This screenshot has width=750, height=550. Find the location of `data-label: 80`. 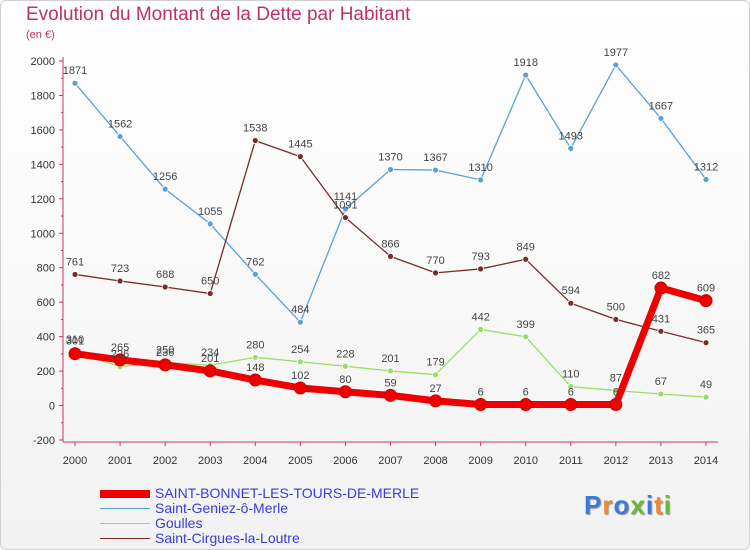

data-label: 80 is located at coordinates (345, 380).